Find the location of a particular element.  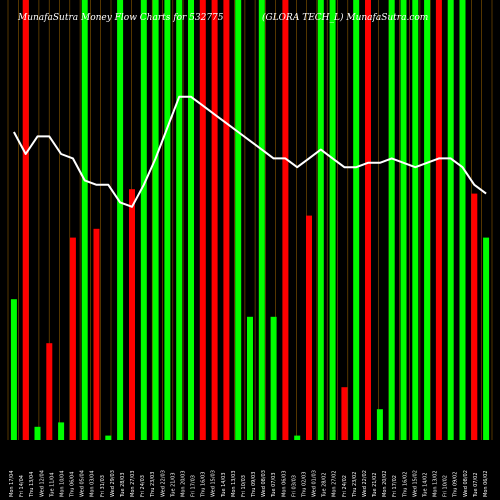

x-tick-label: Tue 28/03 is located at coordinates (123, 485).